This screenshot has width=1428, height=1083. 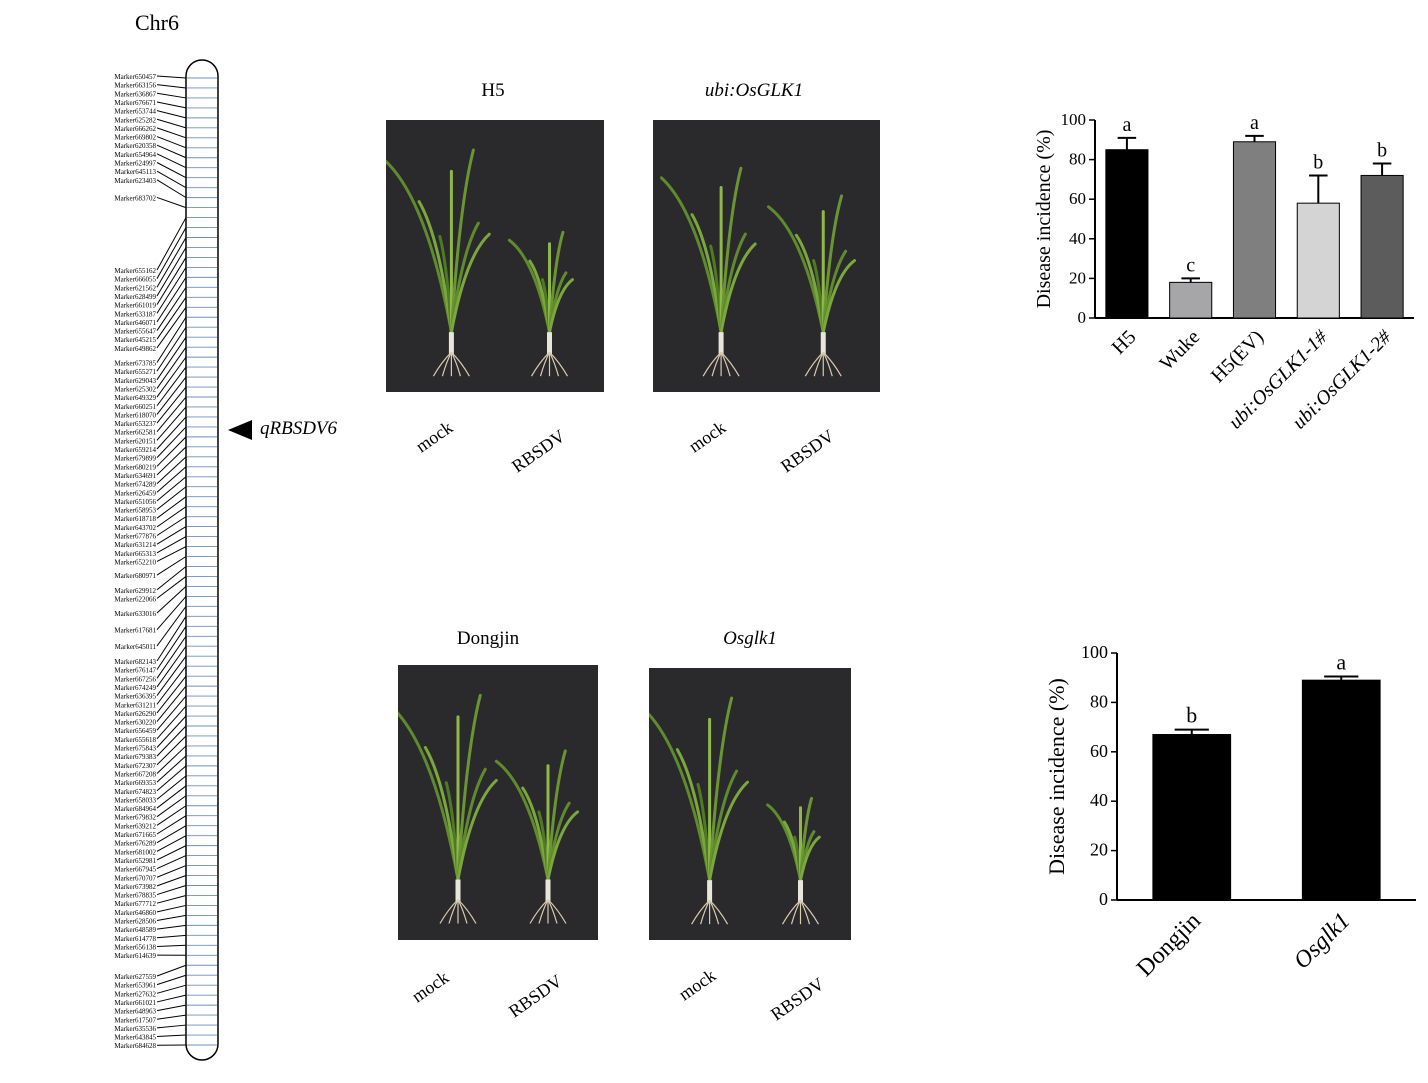 What do you see at coordinates (135, 198) in the screenshot?
I see `marker-label: Marker683702` at bounding box center [135, 198].